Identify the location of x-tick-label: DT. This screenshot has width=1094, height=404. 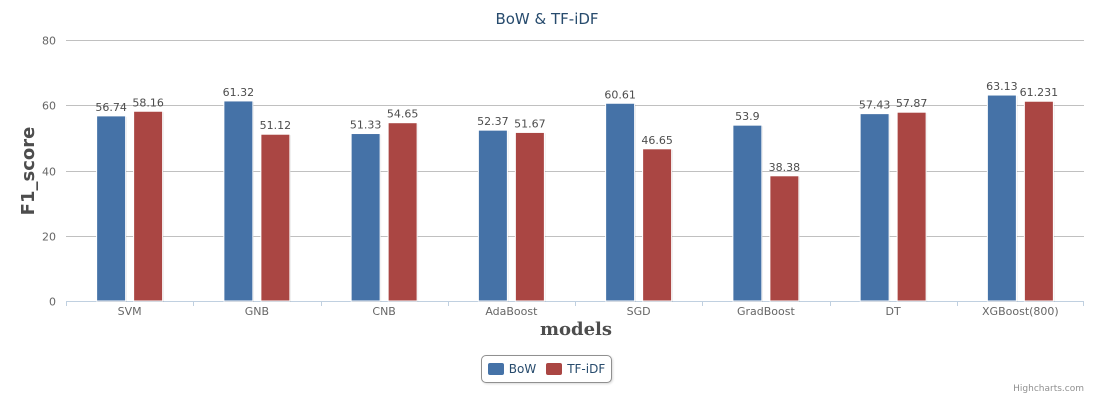
(893, 311).